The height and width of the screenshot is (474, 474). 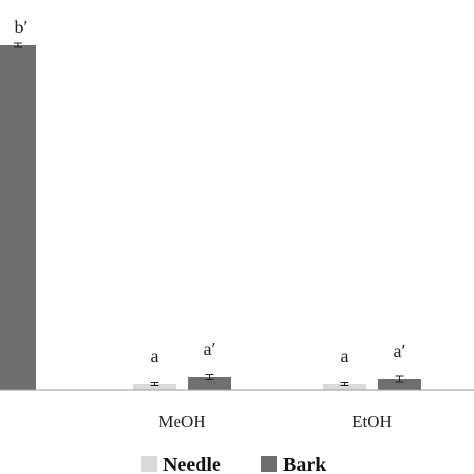 What do you see at coordinates (305, 464) in the screenshot?
I see `legend-label-bark: Bark` at bounding box center [305, 464].